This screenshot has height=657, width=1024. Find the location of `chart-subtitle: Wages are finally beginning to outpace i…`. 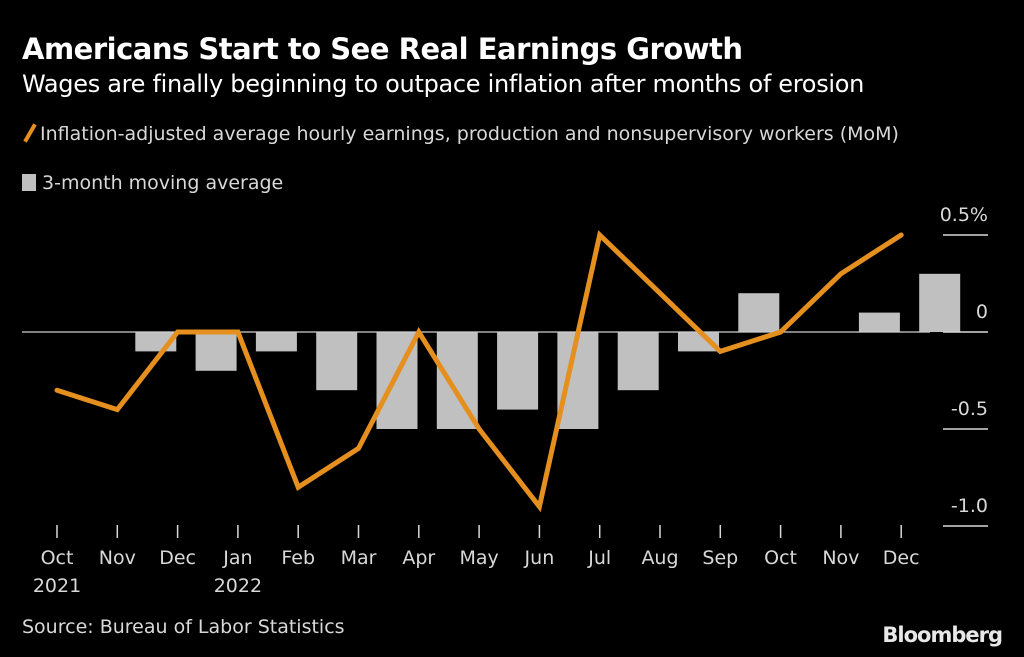

chart-subtitle: Wages are finally beginning to outpace i… is located at coordinates (443, 84).